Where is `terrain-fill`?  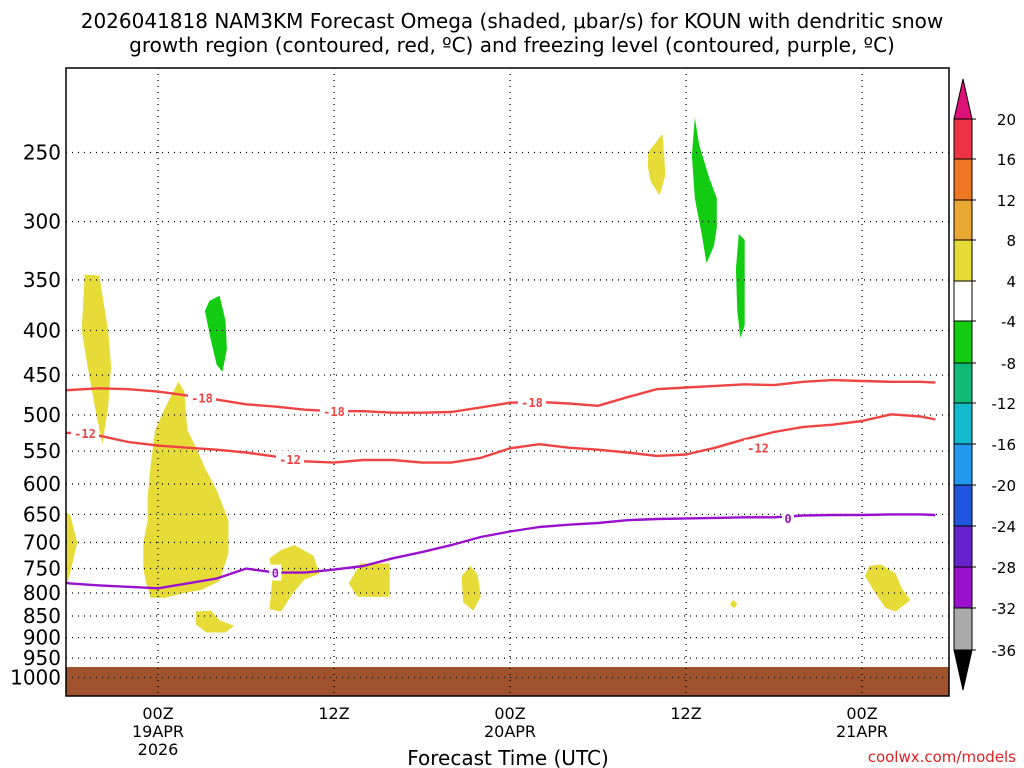
terrain-fill is located at coordinates (507, 681).